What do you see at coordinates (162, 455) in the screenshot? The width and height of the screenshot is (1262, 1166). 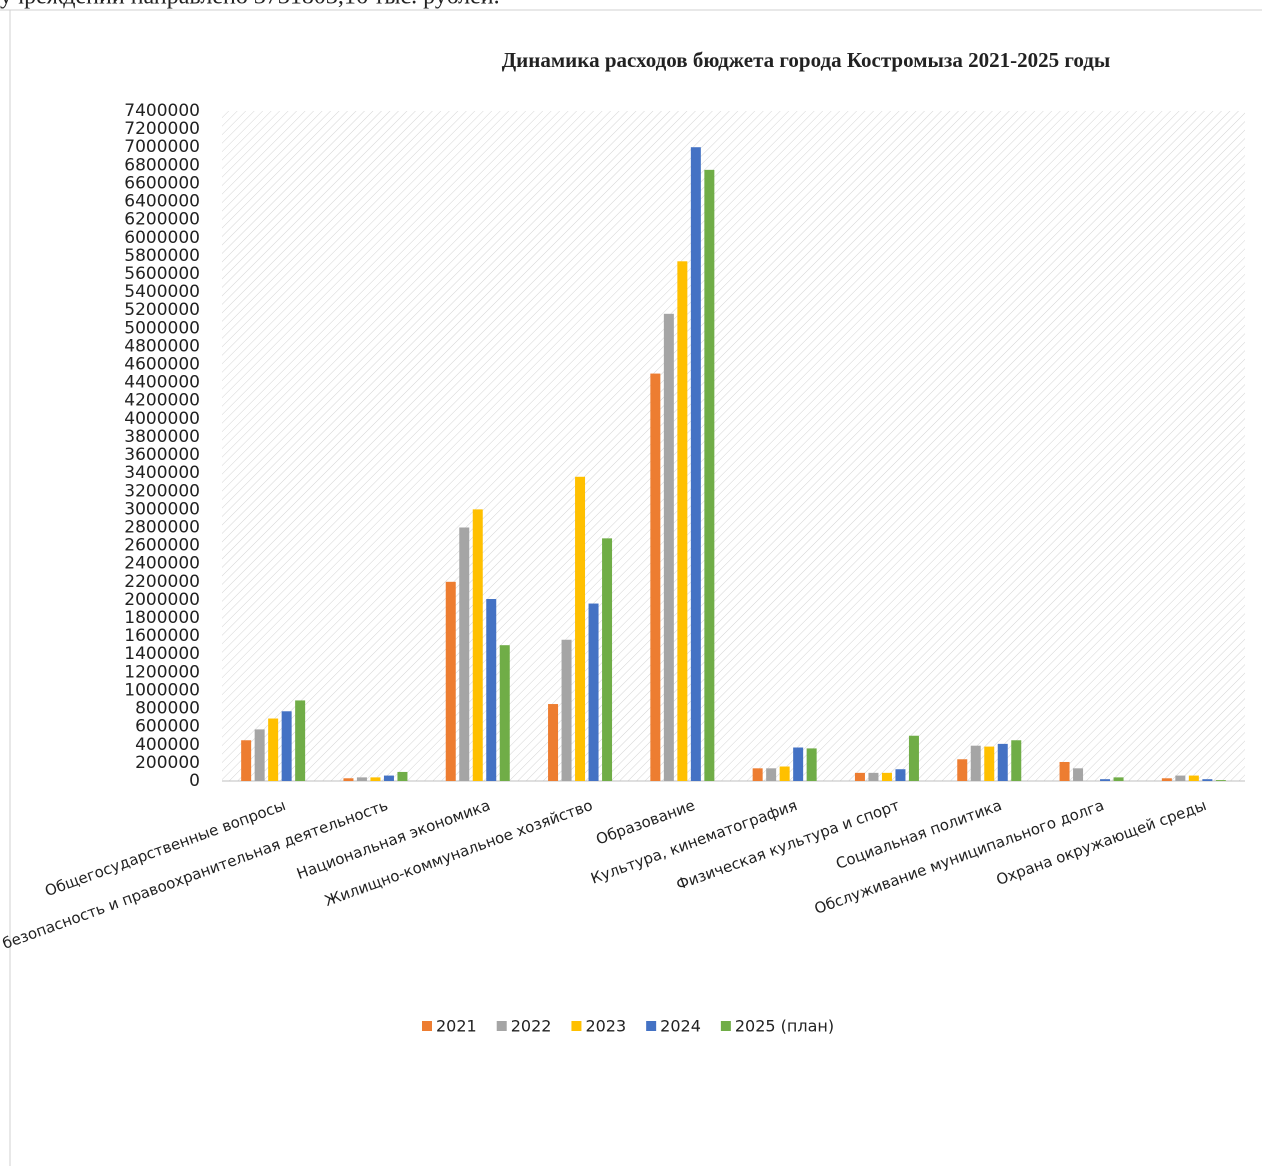 I see `y-tick-label: 3600000` at bounding box center [162, 455].